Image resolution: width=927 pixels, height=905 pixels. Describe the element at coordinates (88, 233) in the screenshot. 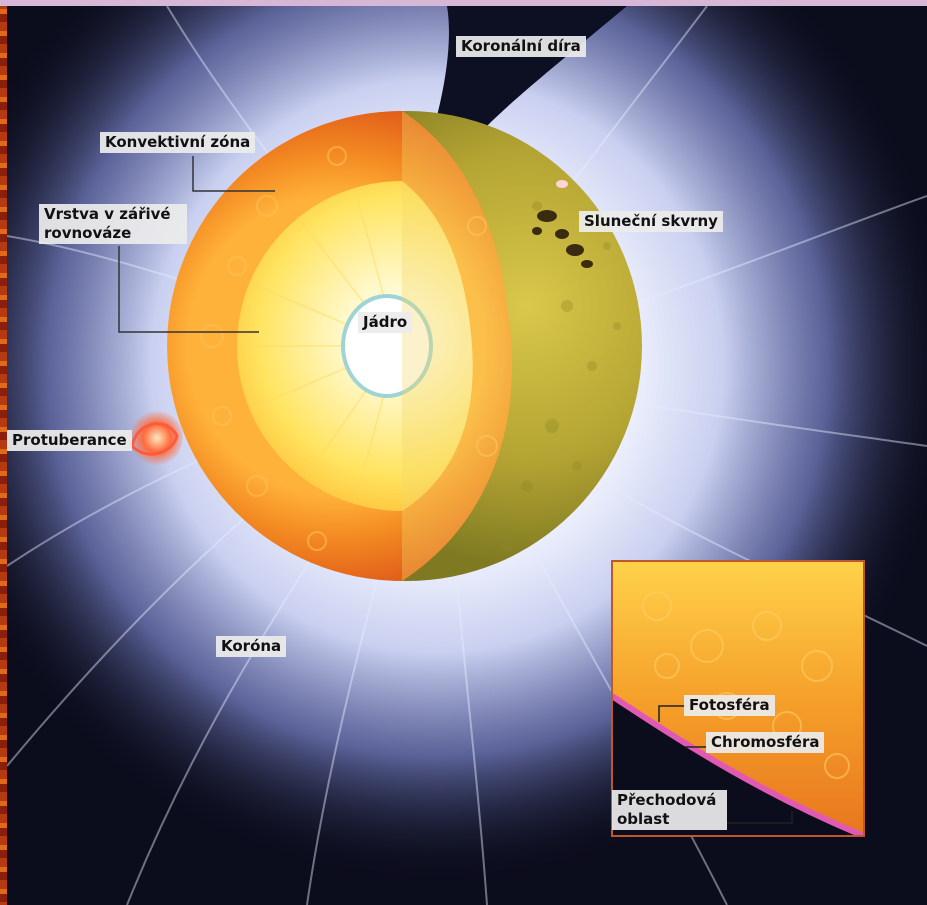

I see `label-radiative-zone-line2: rovnováze` at that location.